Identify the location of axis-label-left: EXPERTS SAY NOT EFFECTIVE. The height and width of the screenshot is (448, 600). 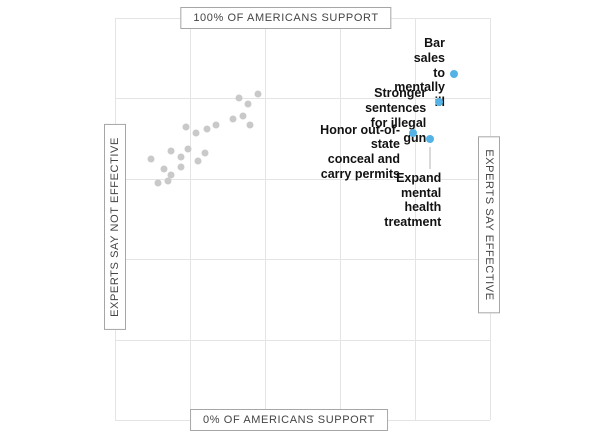
(115, 227).